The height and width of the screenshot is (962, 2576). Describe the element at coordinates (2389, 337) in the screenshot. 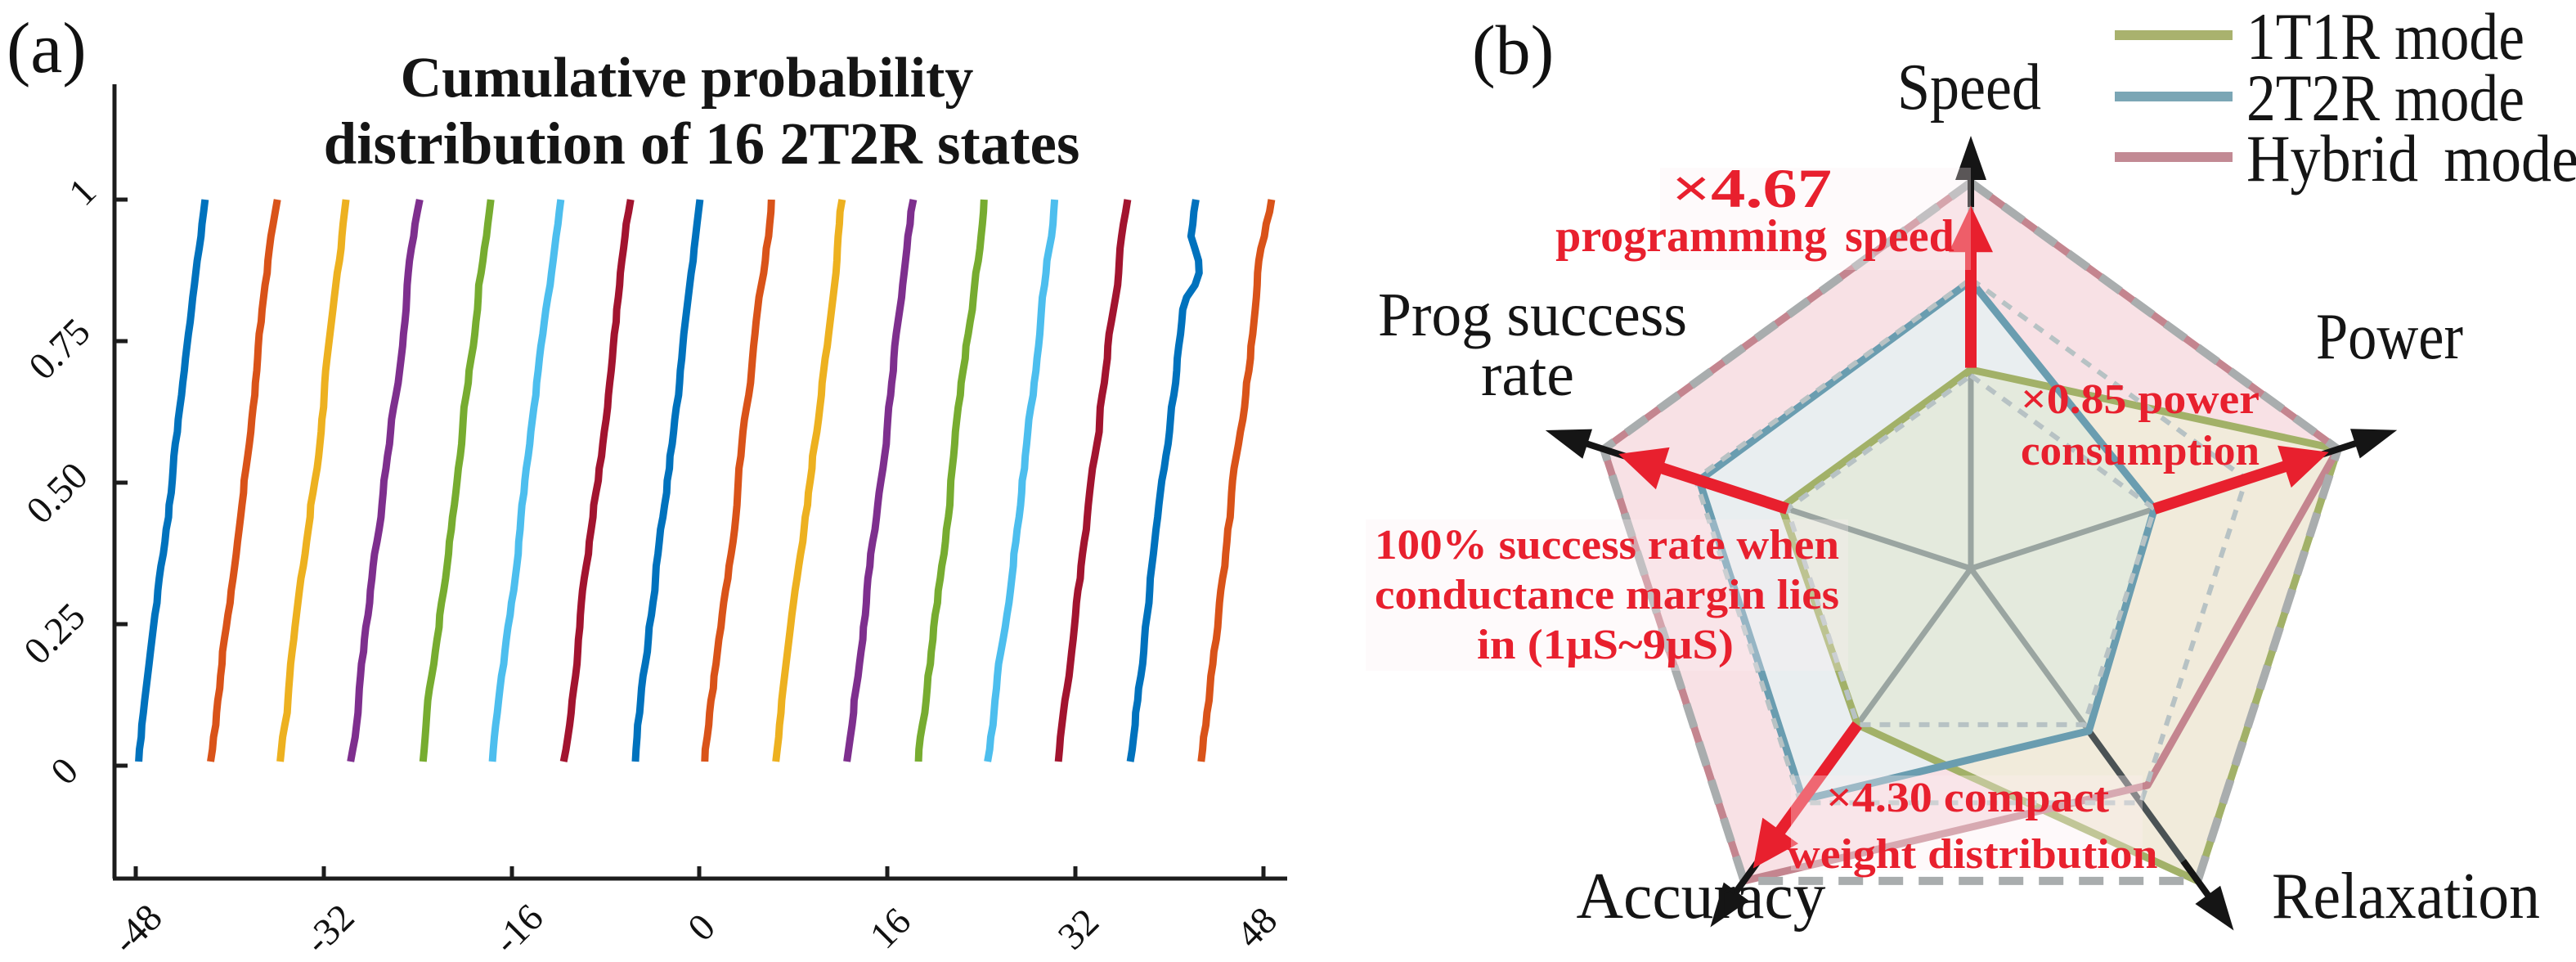

I see `svg-text: Power` at that location.